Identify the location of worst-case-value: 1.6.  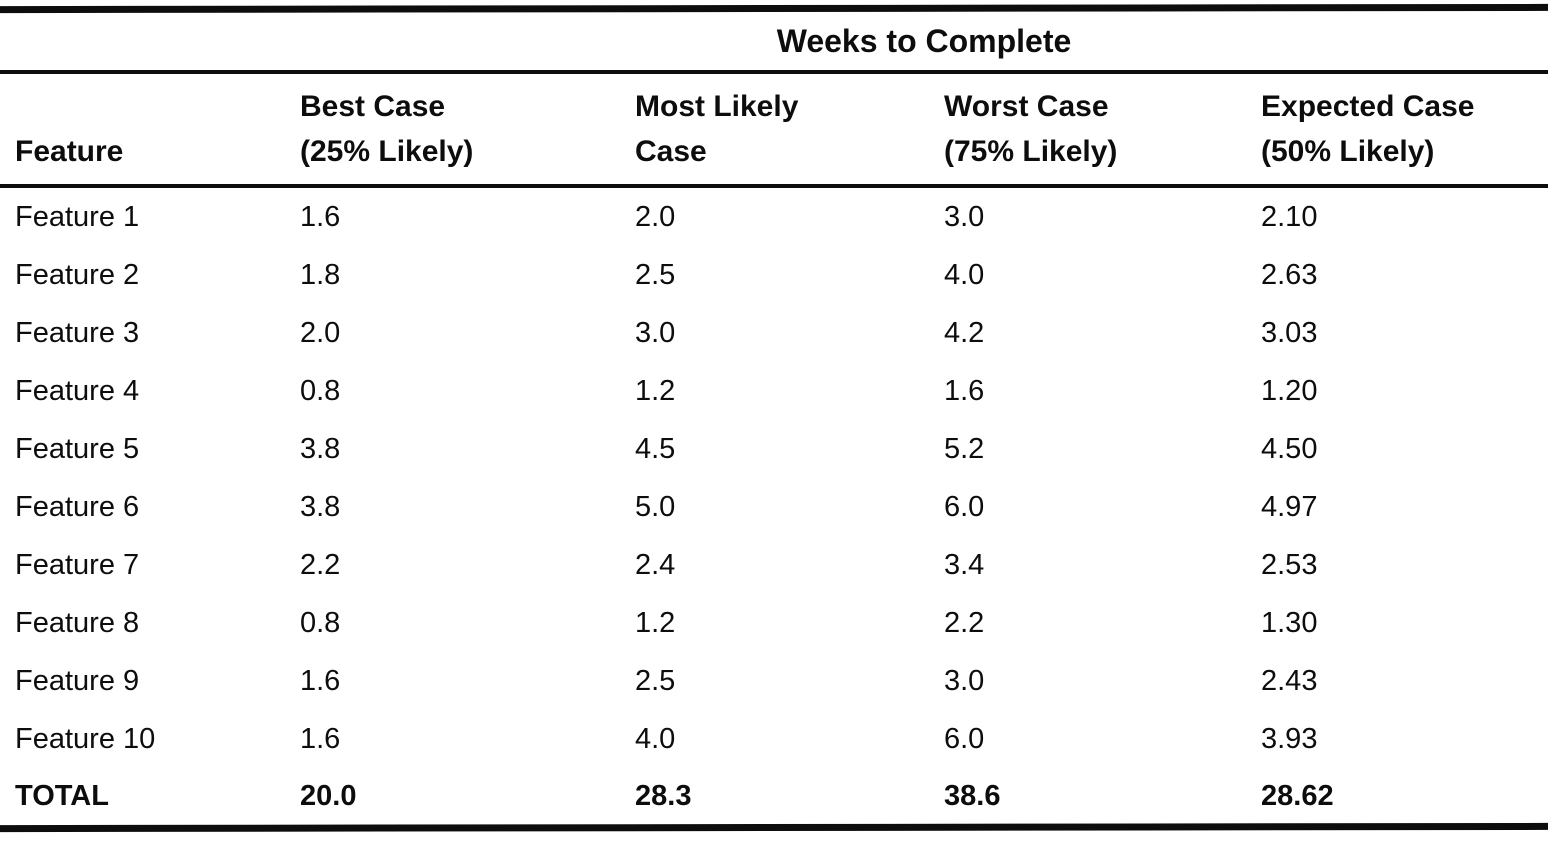
(964, 390).